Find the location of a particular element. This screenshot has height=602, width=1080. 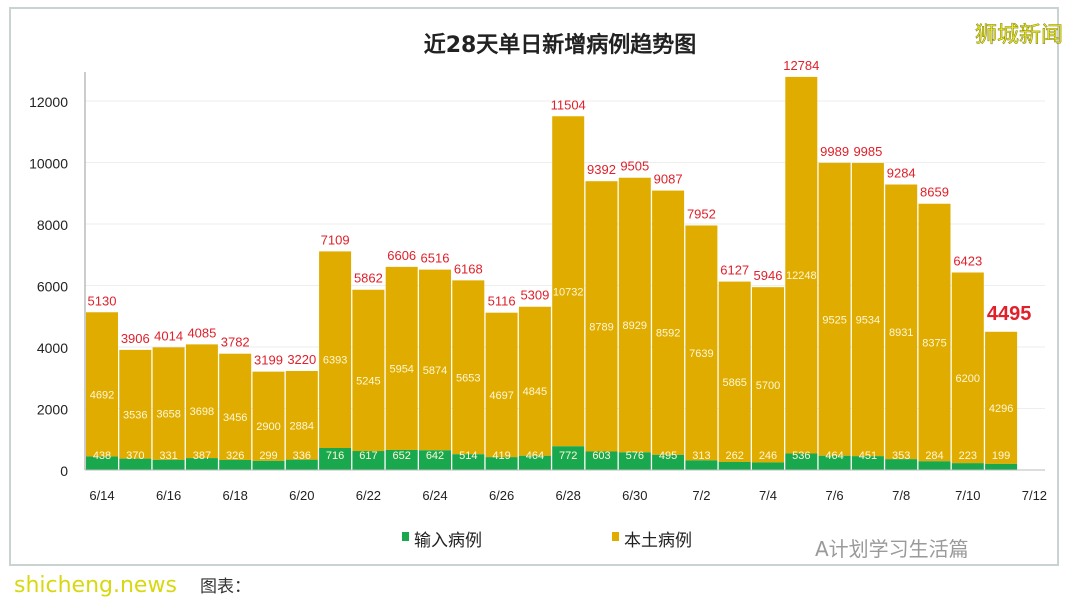

local-value-label: 4697 is located at coordinates (501, 396).